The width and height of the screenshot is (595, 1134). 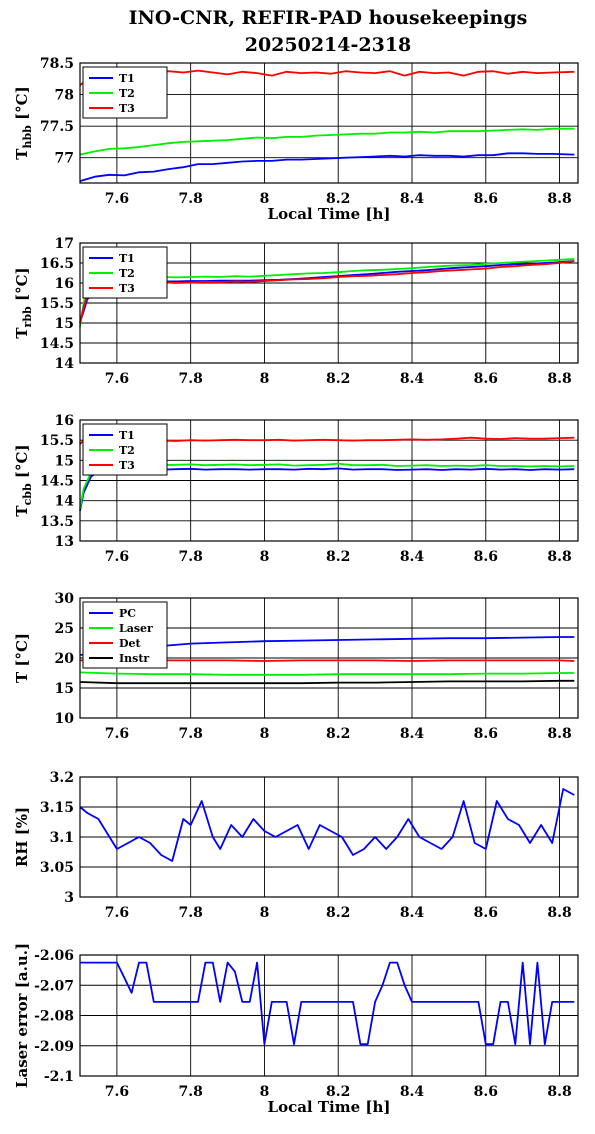 I want to click on y-axis-label: Trbb [°C], so click(x=23, y=302).